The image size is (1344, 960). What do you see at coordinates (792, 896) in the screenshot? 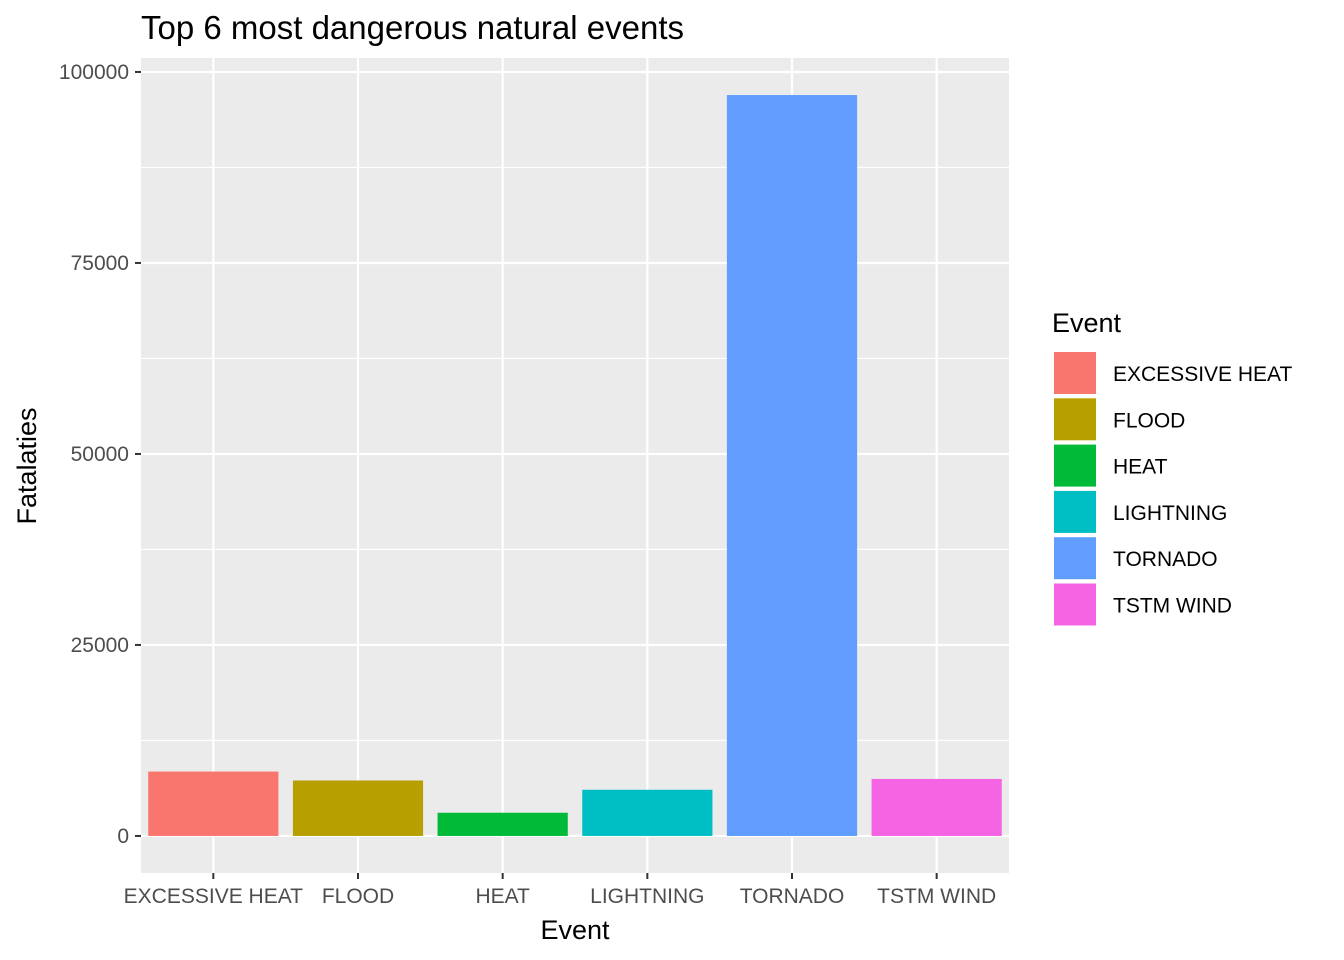
I see `x-tick-label: TORNADO` at bounding box center [792, 896].